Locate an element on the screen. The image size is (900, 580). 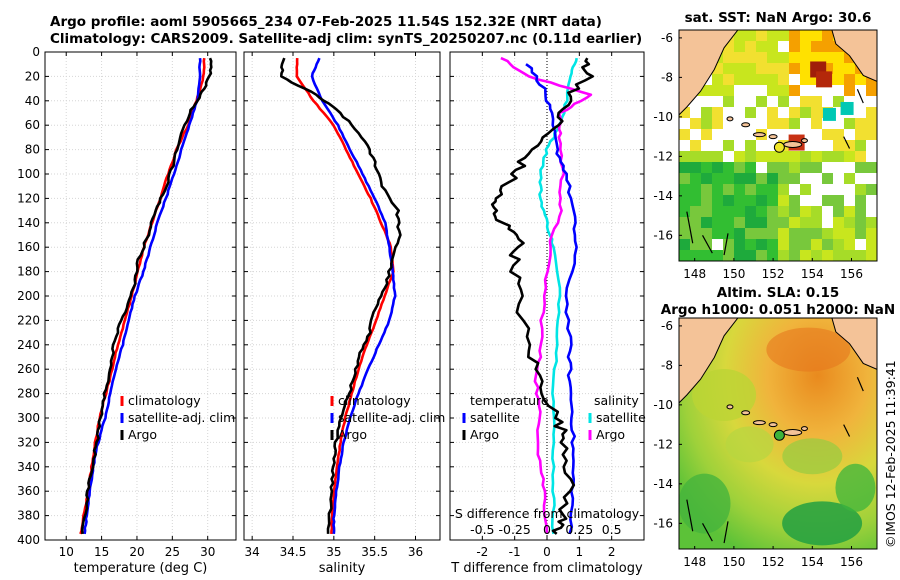
x-tick-label: -1 is located at coordinates (515, 552).